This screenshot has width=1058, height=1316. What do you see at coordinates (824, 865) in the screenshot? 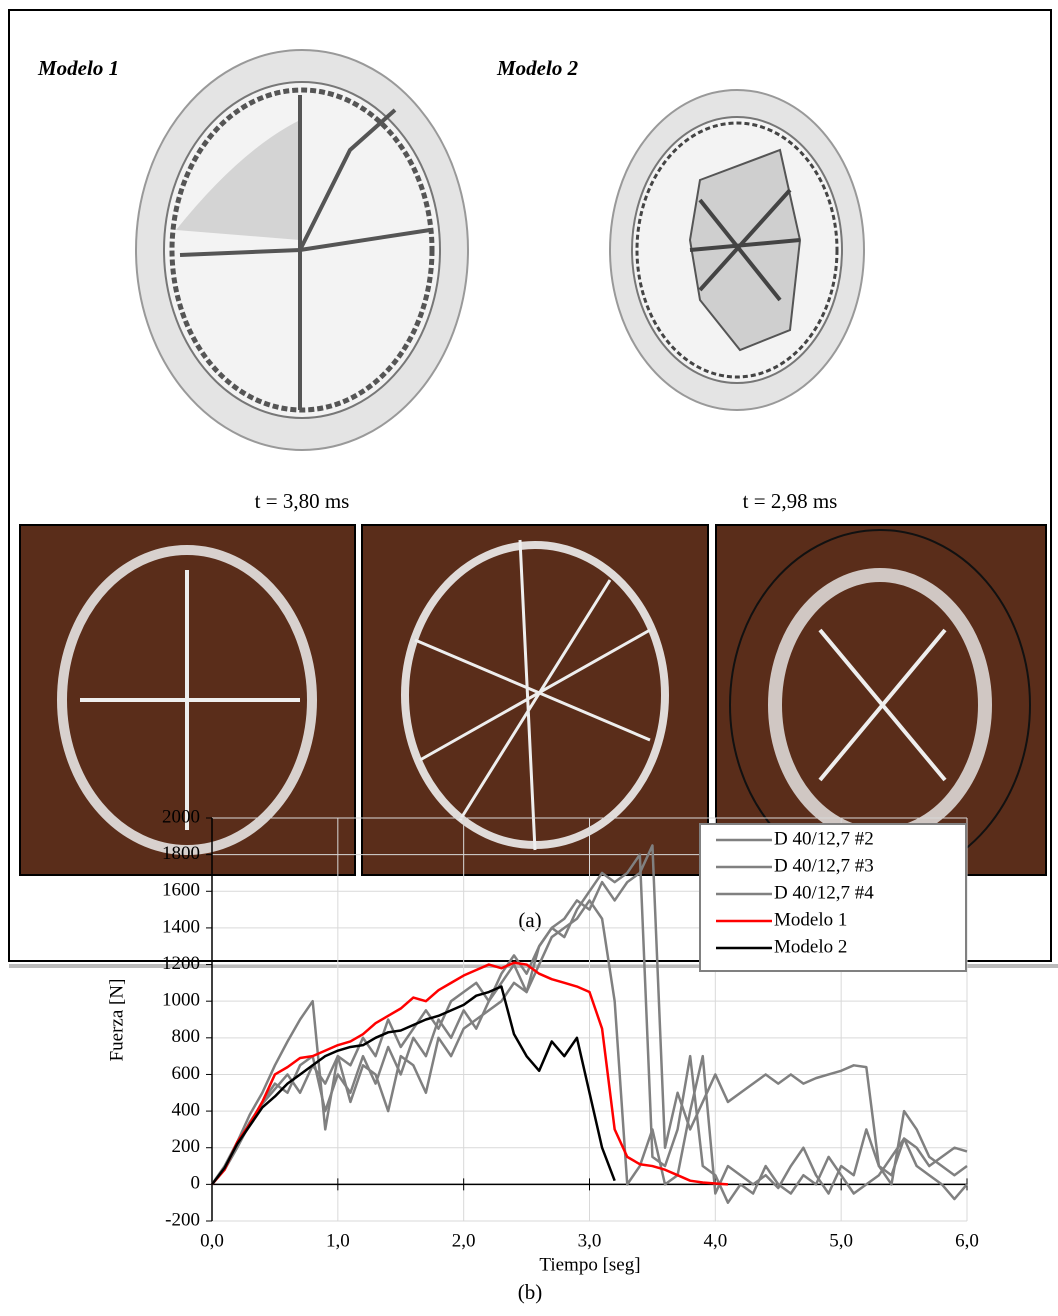
I see `legend-label: D 40/12,7 #3` at bounding box center [824, 865].